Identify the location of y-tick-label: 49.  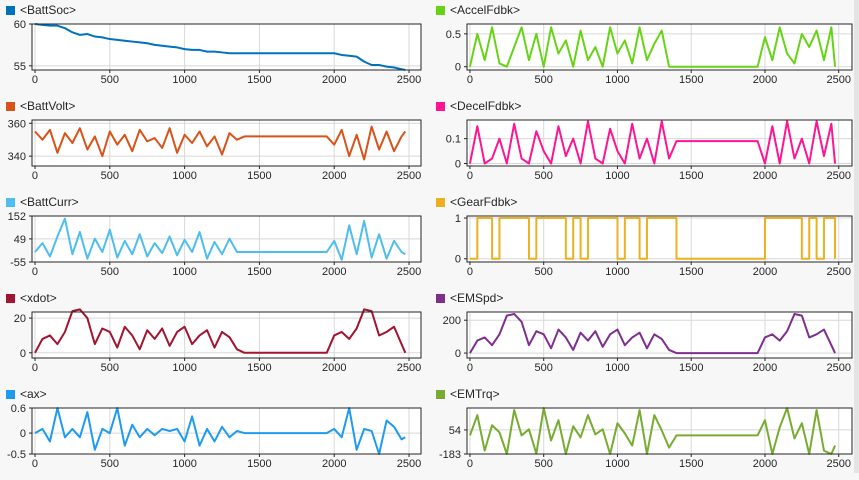
(20, 240).